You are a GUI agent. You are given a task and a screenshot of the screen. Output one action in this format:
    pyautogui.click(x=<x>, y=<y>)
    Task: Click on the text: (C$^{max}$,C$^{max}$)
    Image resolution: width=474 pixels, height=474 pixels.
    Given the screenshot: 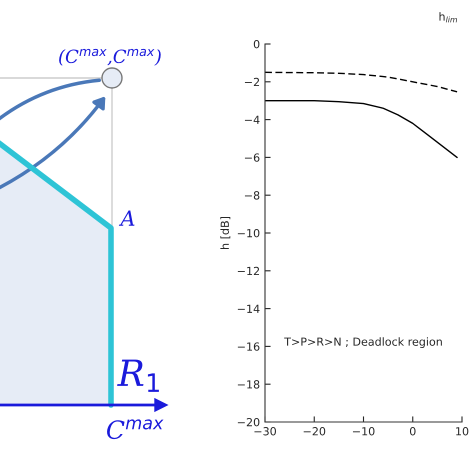 What is the action you would take?
    pyautogui.click(x=110, y=57)
    